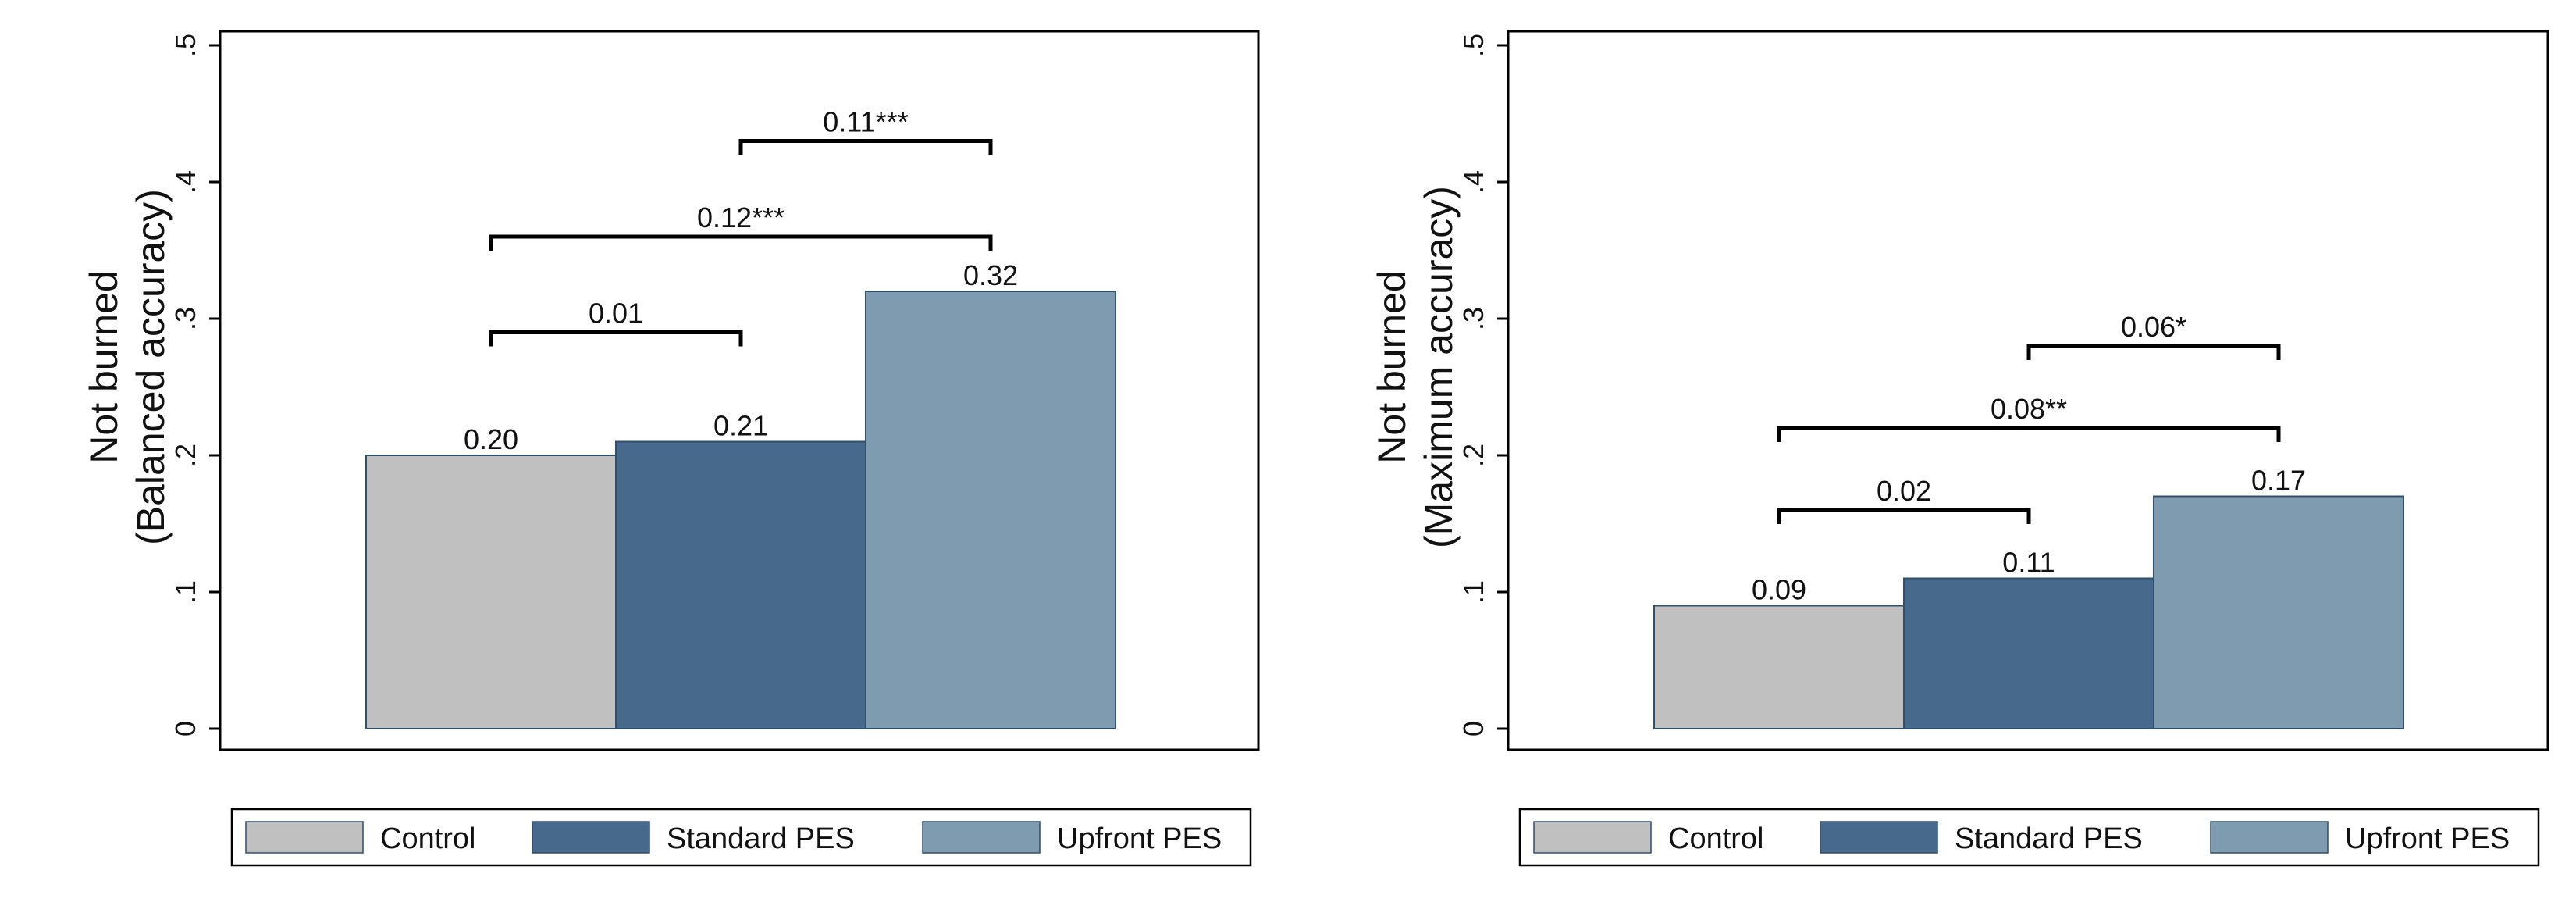 The width and height of the screenshot is (2576, 913). Describe the element at coordinates (491, 439) in the screenshot. I see `bar-value-label: 0.20` at that location.